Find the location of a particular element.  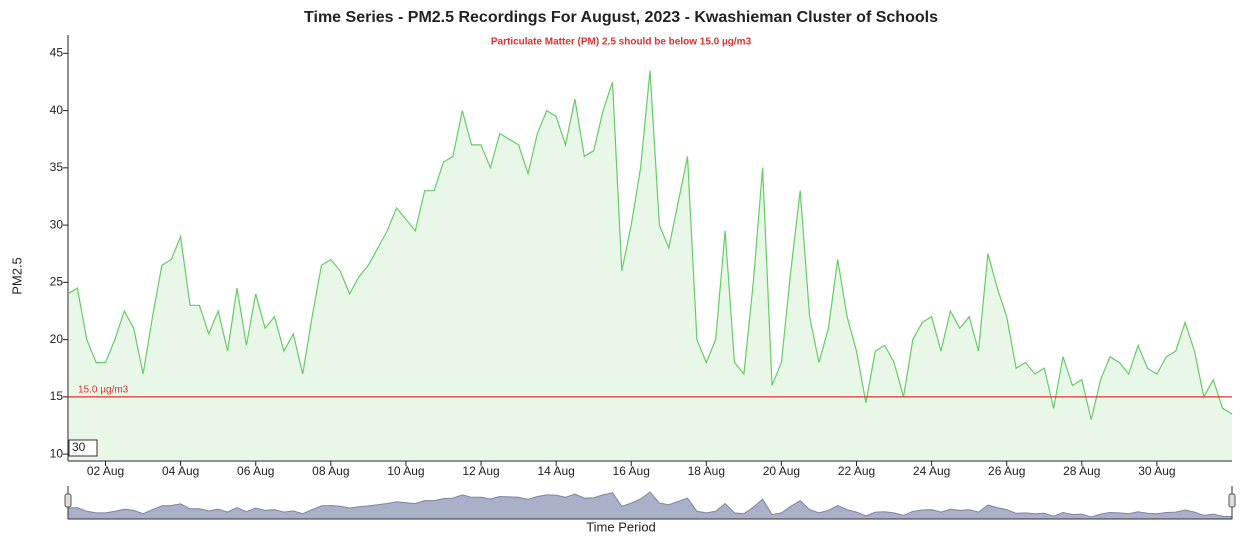

x-tick-label: 06 Aug is located at coordinates (255, 471).